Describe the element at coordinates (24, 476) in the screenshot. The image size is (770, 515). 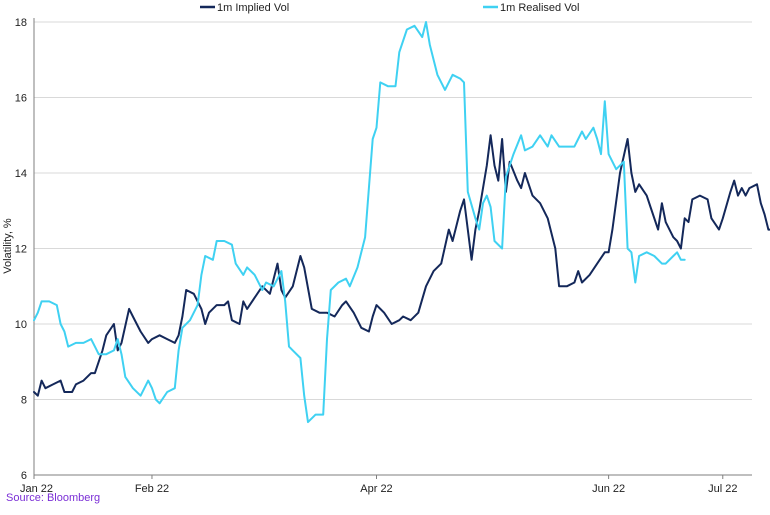
I see `y-tick-label: 6` at that location.